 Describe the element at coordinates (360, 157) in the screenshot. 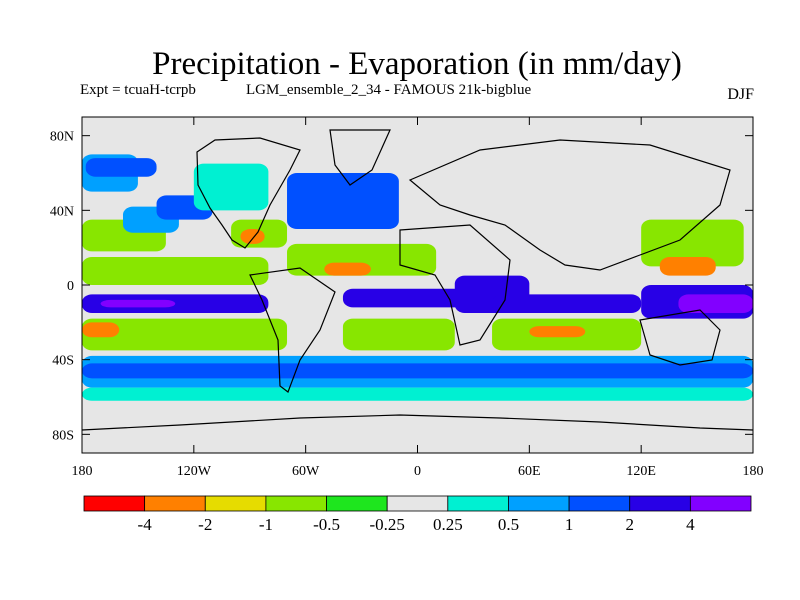

I see `coastline-greenland` at that location.